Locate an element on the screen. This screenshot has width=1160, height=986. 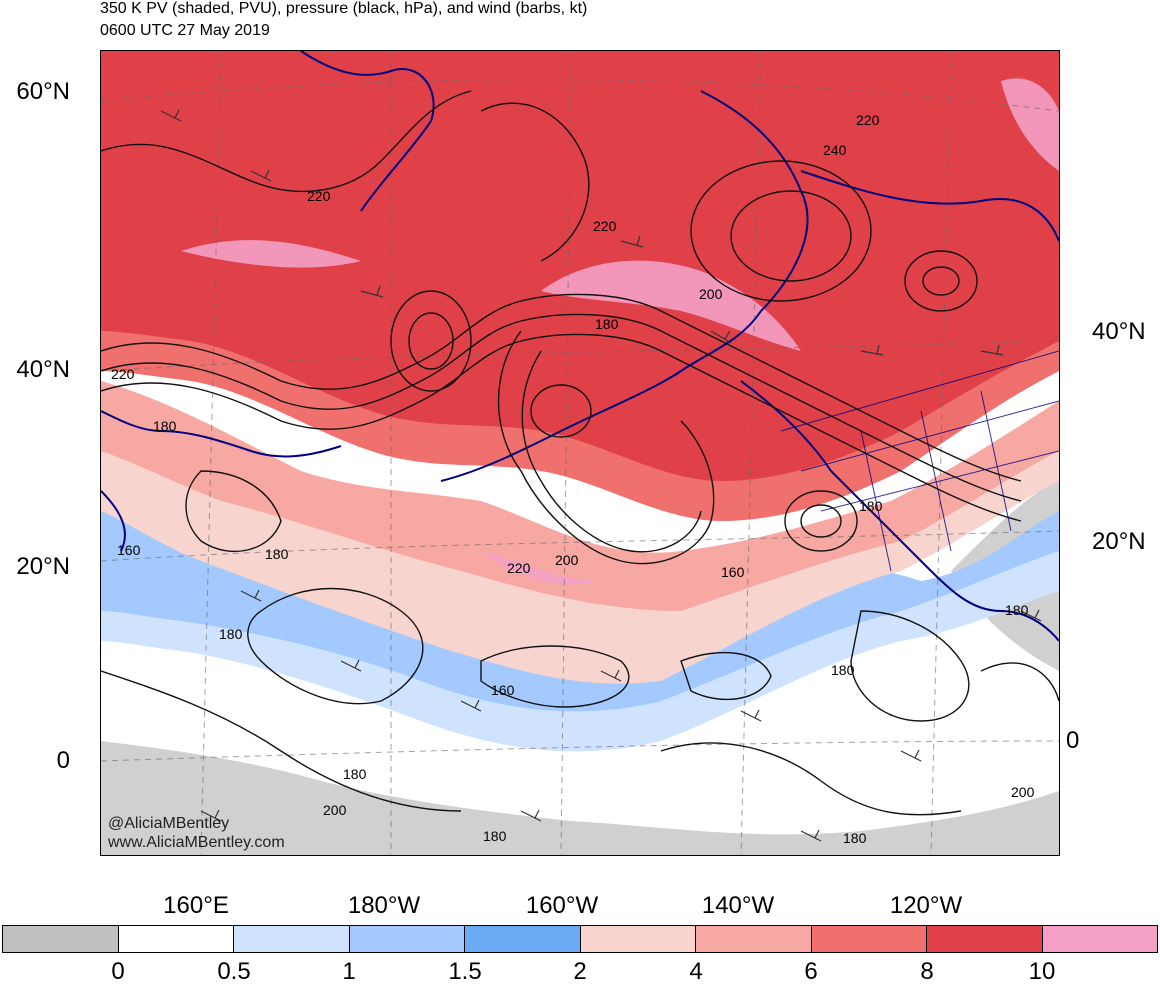
colorbar-tick: 4 is located at coordinates (696, 971).